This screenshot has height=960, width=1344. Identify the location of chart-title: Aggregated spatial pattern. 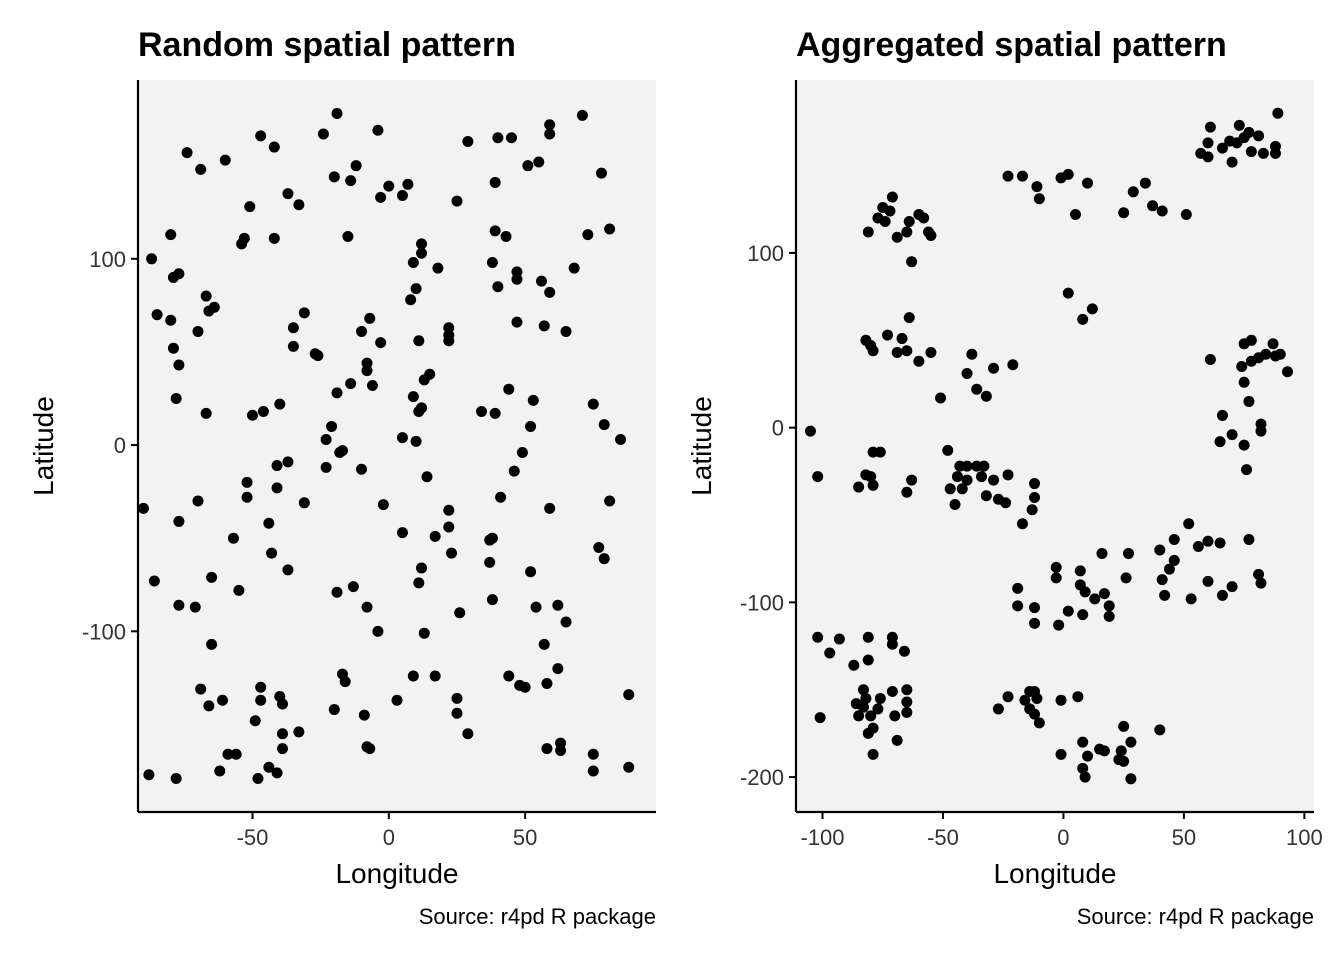
(1011, 45).